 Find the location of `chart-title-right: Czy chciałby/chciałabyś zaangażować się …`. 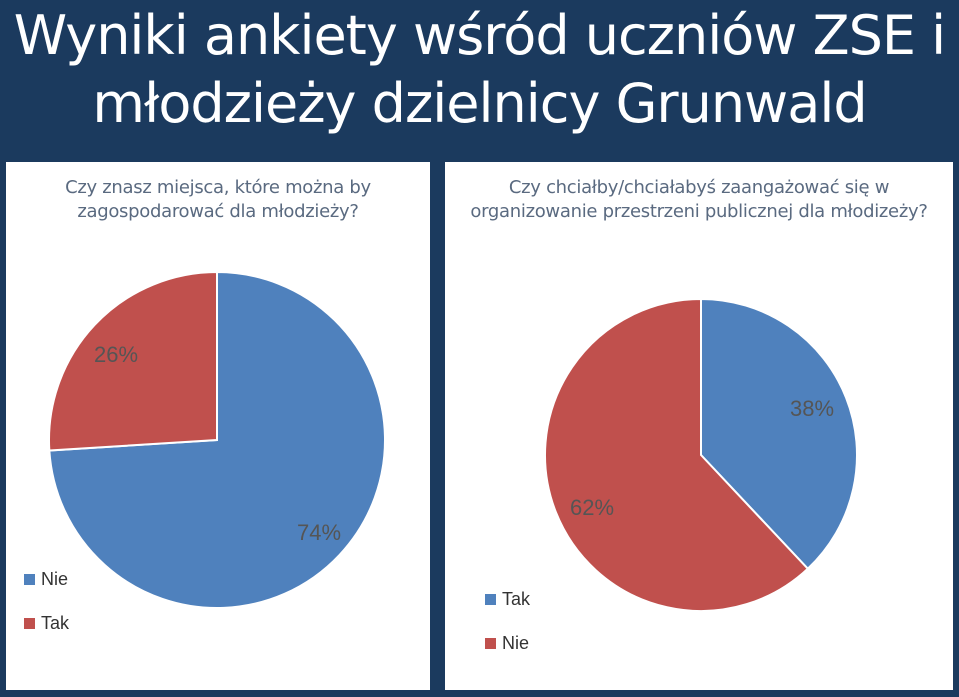

chart-title-right: Czy chciałby/chciałabyś zaangażować się … is located at coordinates (699, 199).